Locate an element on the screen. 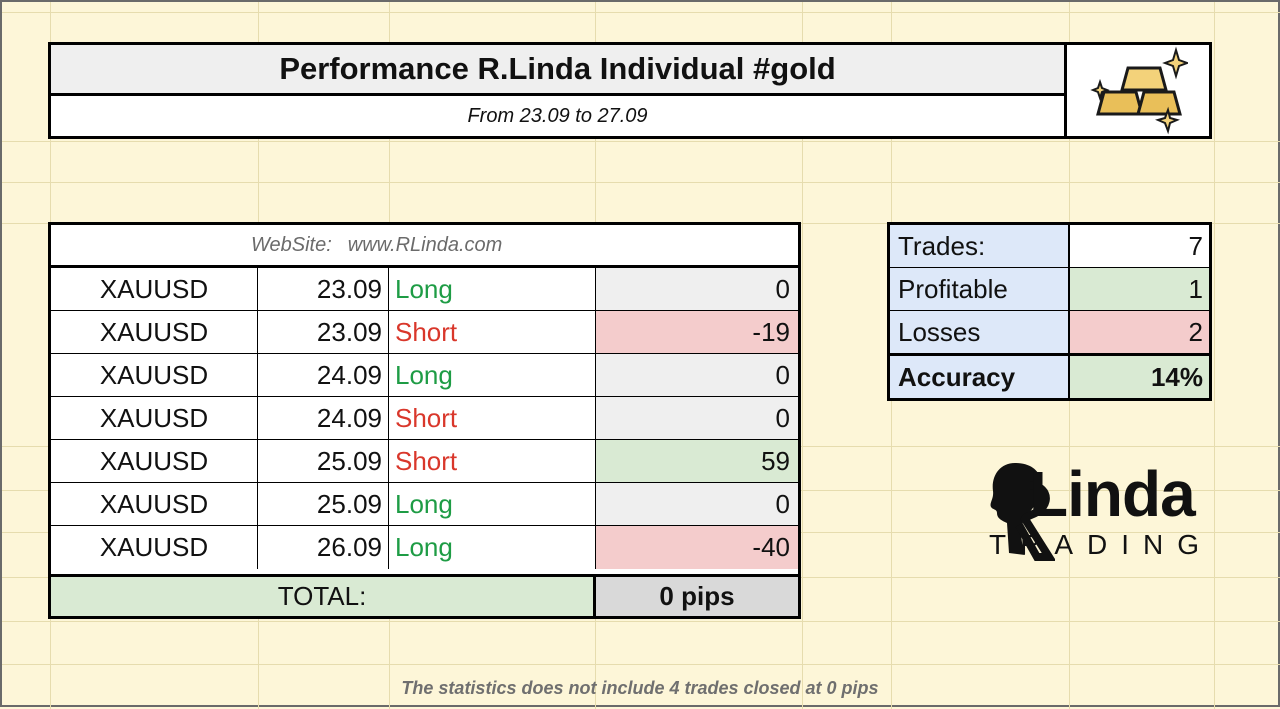 The width and height of the screenshot is (1280, 709). stats-row-accuracy: Accuracy 14% is located at coordinates (1049, 376).